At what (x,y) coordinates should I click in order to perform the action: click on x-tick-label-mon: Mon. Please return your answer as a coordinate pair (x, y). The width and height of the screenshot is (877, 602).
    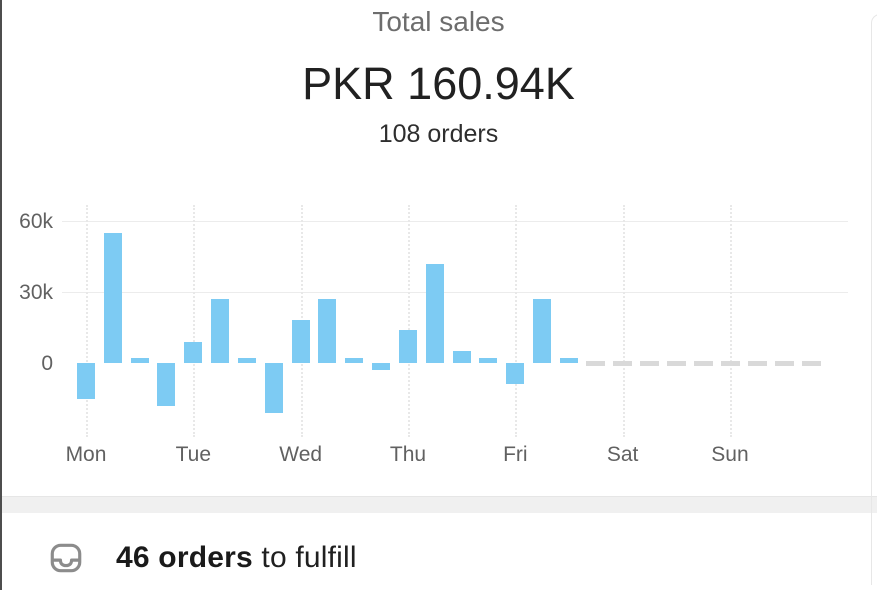
    Looking at the image, I should click on (86, 454).